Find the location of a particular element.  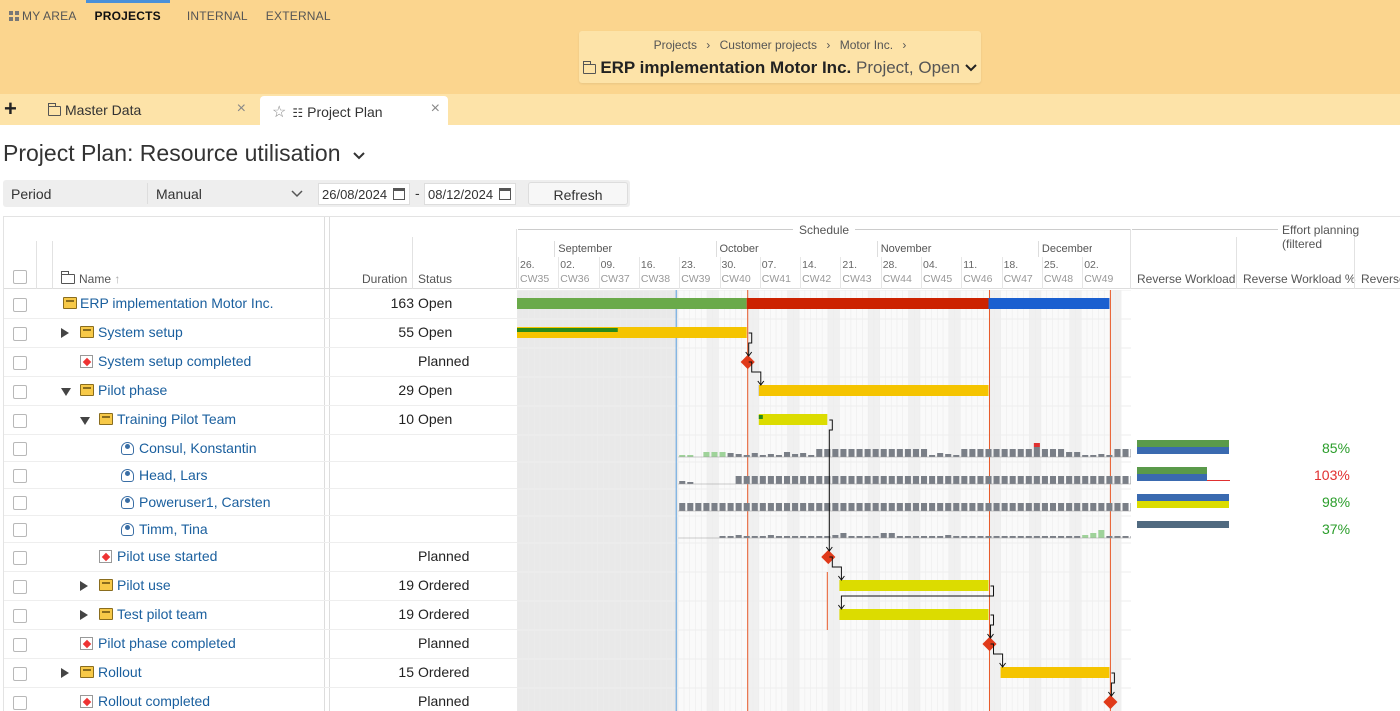

schedule-group-header: Schedule is located at coordinates (824, 230).